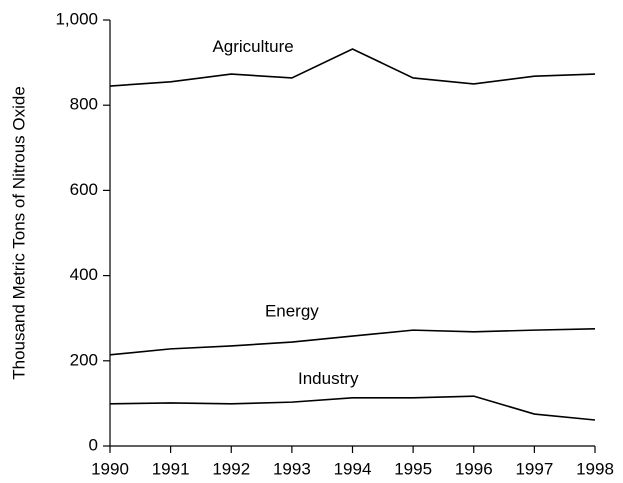 This screenshot has width=623, height=483. Describe the element at coordinates (93, 444) in the screenshot. I see `y-tick-label: 0` at that location.